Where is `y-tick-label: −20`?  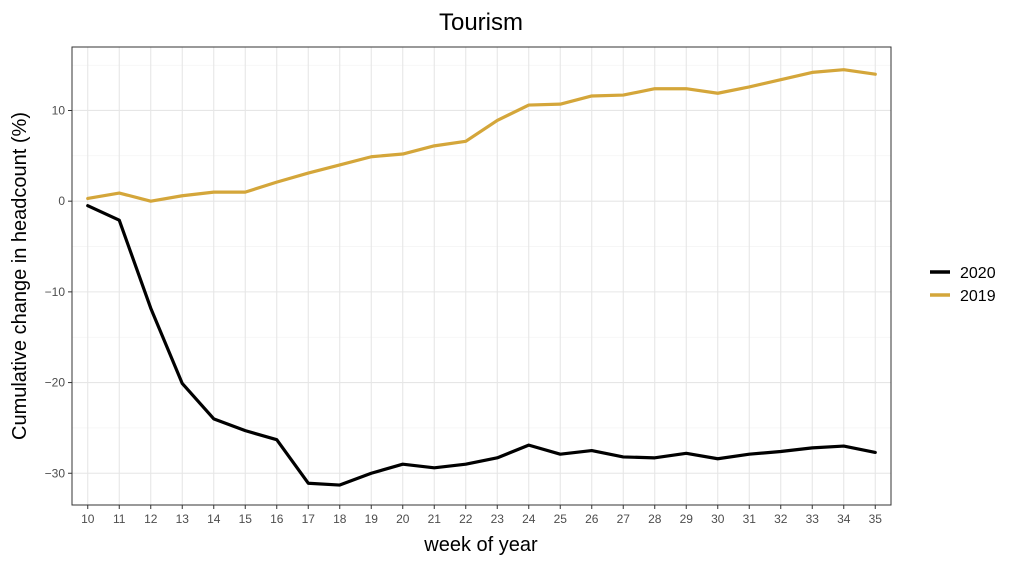
y-tick-label: −20 is located at coordinates (55, 383).